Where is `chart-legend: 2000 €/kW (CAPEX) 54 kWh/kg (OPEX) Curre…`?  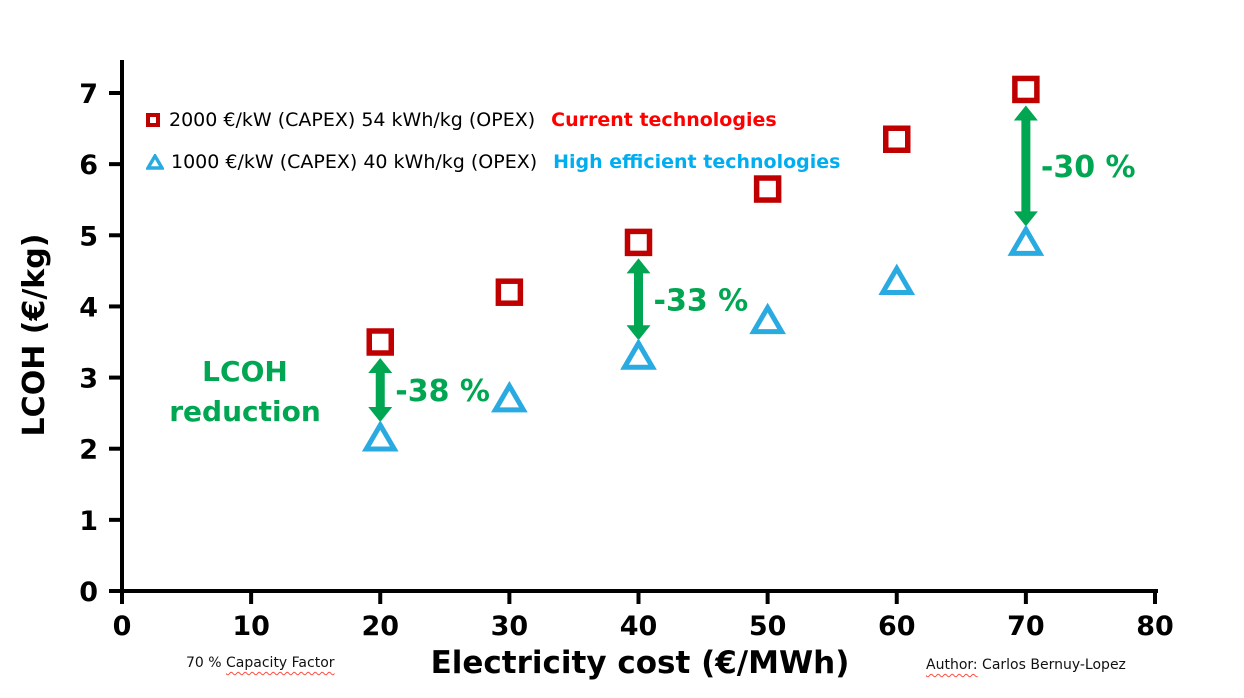 chart-legend: 2000 €/kW (CAPEX) 54 kWh/kg (OPEX) Curre… is located at coordinates (493, 141).